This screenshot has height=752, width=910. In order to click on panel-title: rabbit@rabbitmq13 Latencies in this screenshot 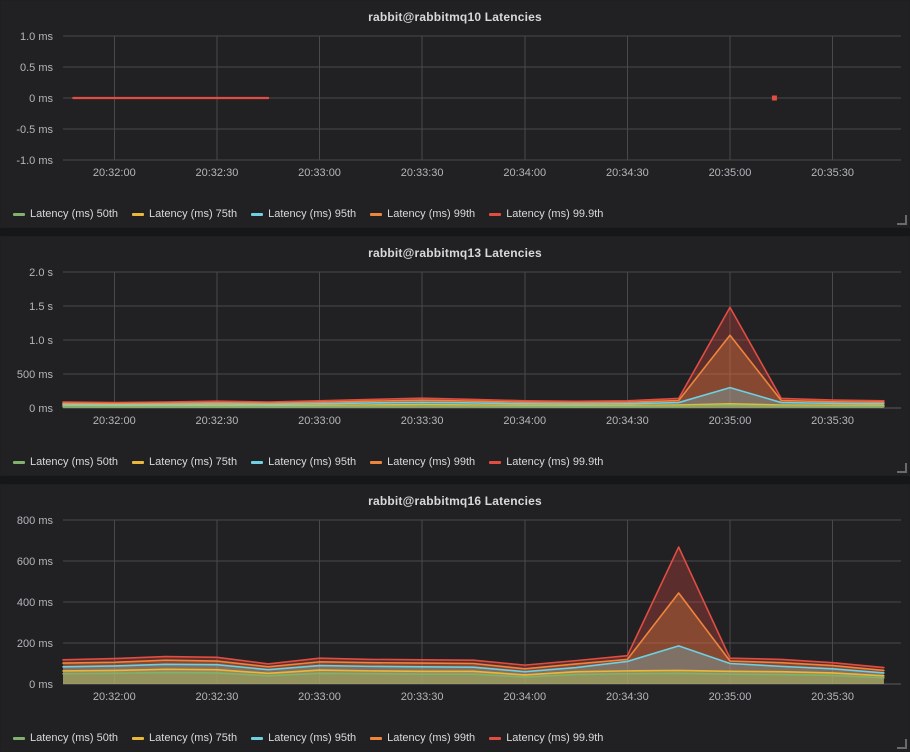, I will do `click(455, 253)`.